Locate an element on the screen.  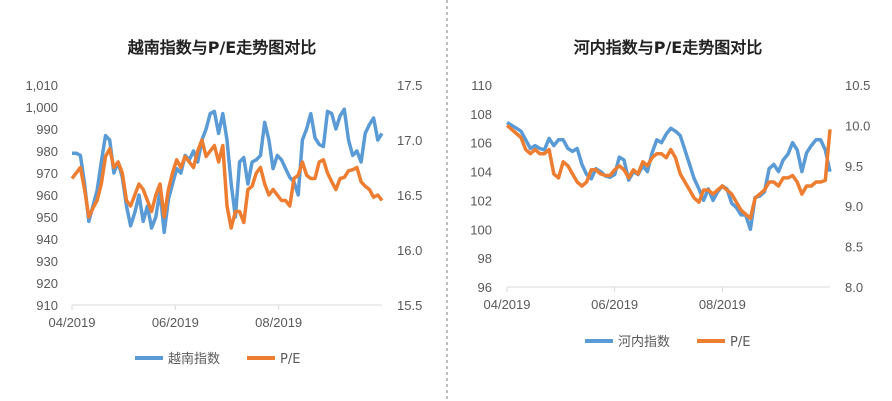
chart1-y-left-tick: 950 is located at coordinates (47, 217).